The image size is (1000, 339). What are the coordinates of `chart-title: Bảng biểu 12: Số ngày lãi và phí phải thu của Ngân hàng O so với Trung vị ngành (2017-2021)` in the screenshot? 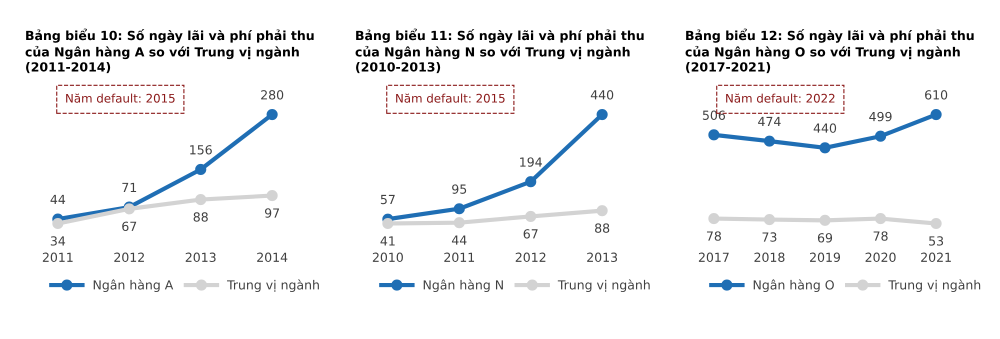 It's located at (830, 51).